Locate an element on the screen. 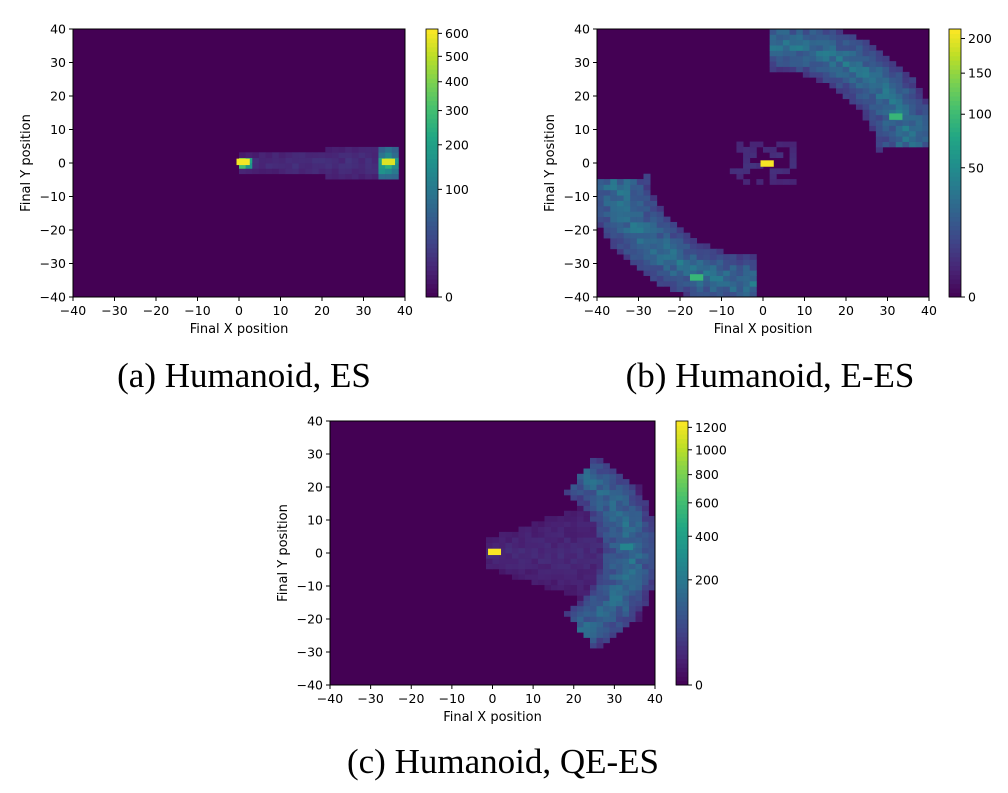 The height and width of the screenshot is (793, 1008). y-tick-label: 20 is located at coordinates (58, 96).